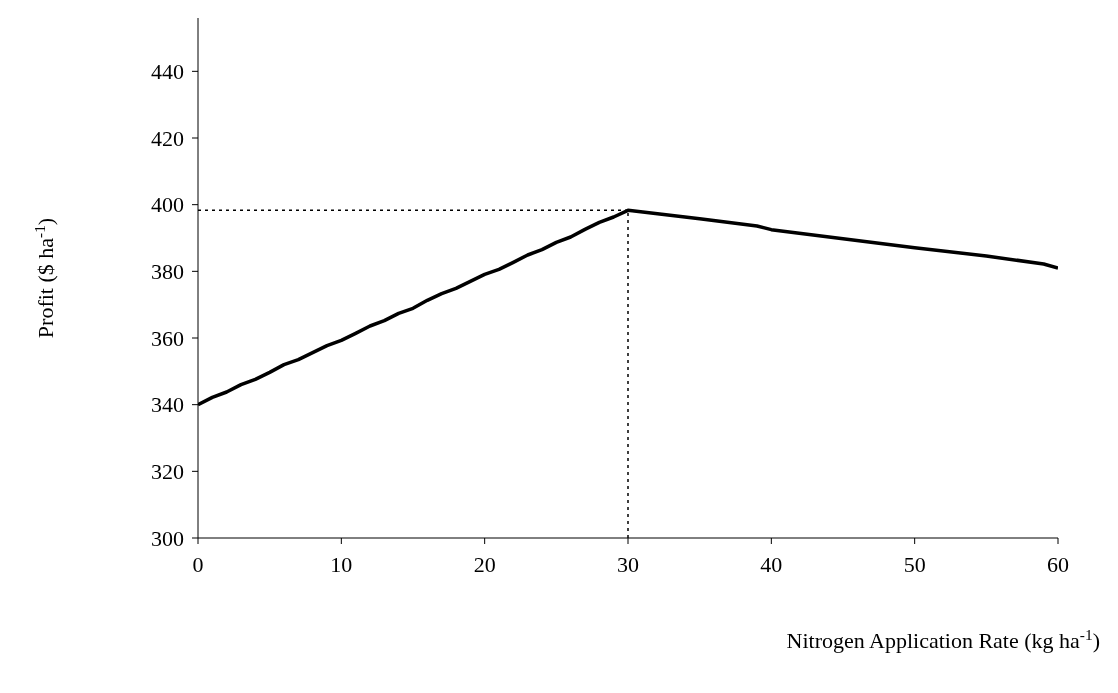  I want to click on y-tick-label: 360, so click(167, 338).